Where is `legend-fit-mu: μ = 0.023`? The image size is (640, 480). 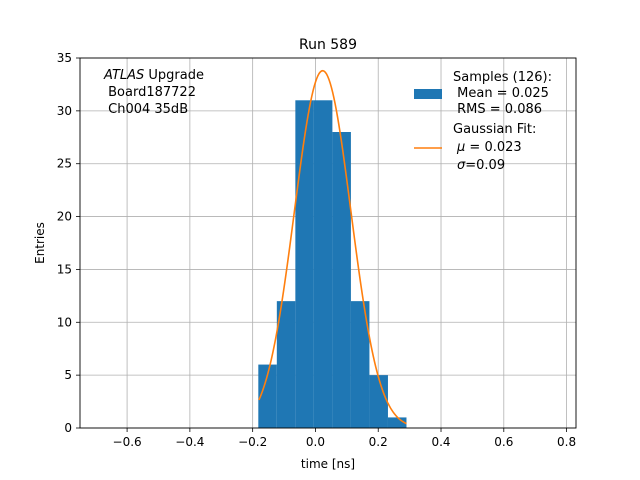
legend-fit-mu: μ = 0.023 is located at coordinates (489, 147).